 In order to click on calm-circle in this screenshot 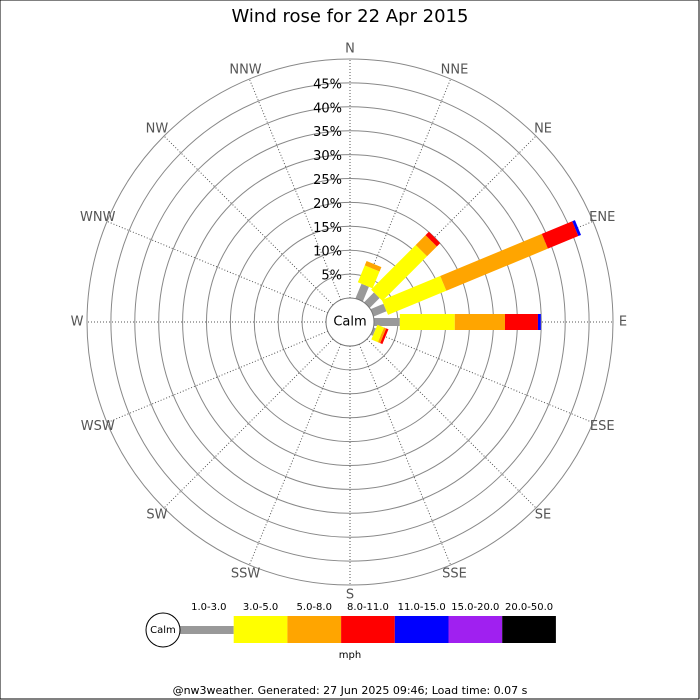, I will do `click(350, 322)`.